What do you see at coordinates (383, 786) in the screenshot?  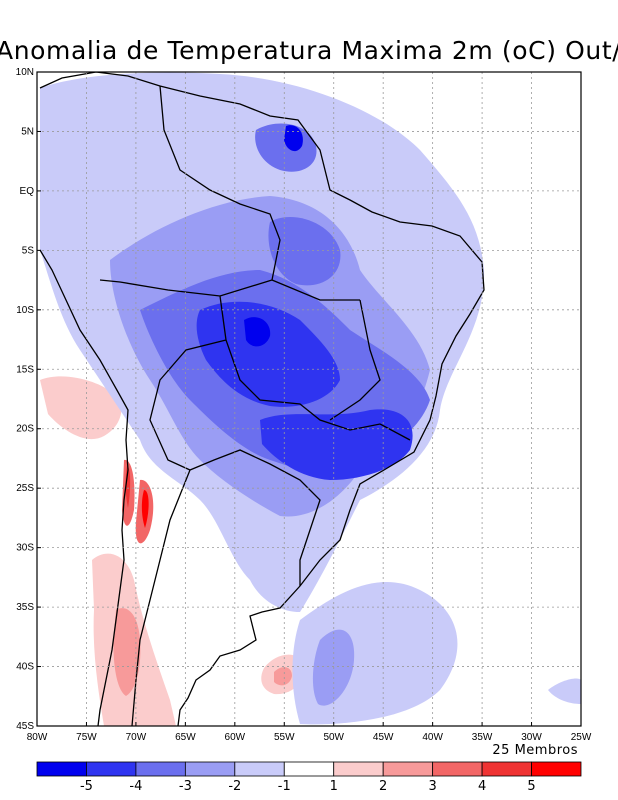 I see `colorbar-label: 2` at bounding box center [383, 786].